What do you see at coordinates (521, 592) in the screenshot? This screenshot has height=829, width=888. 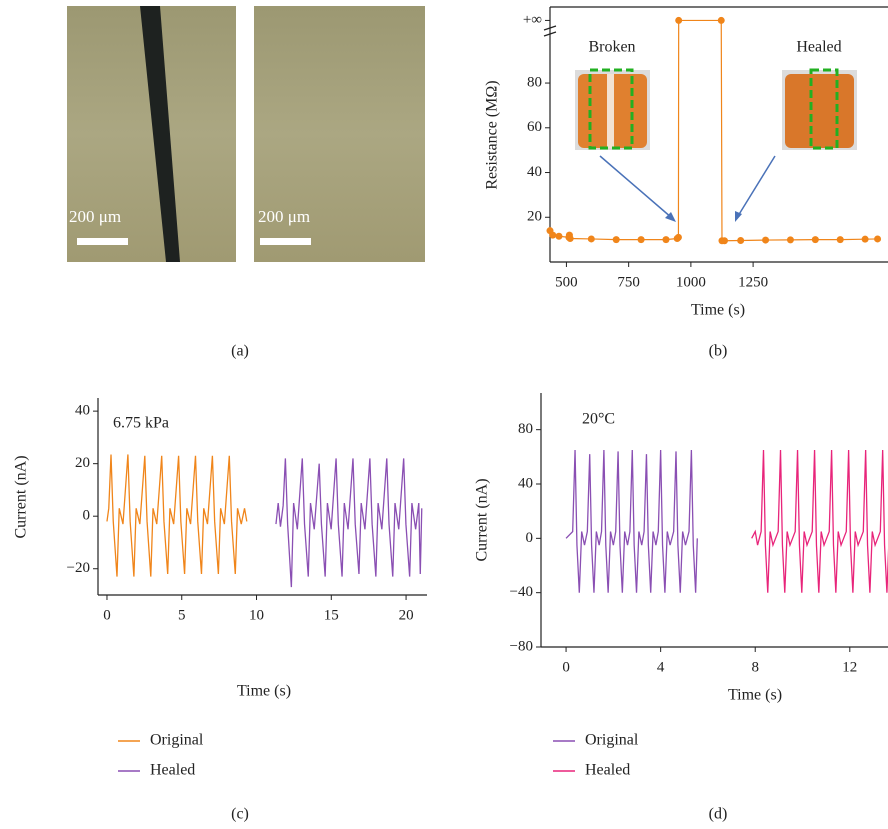 I see `y-tick-label: −40` at bounding box center [521, 592].